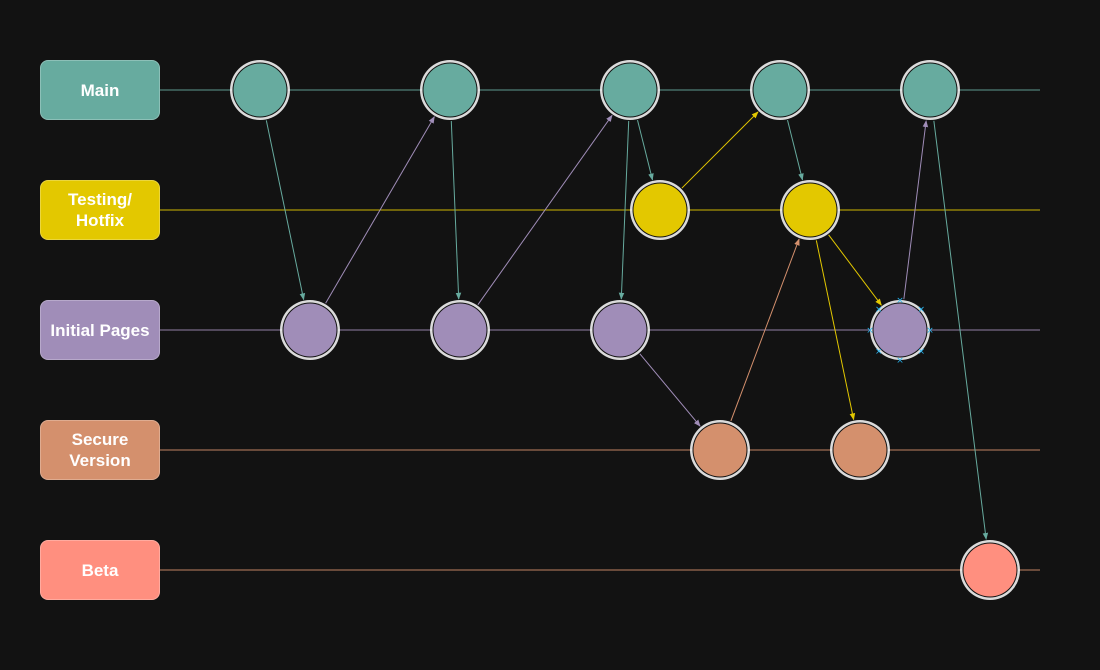 The image size is (1100, 670). What do you see at coordinates (100, 330) in the screenshot?
I see `lane-label-initial-pages: Initial Pages` at bounding box center [100, 330].